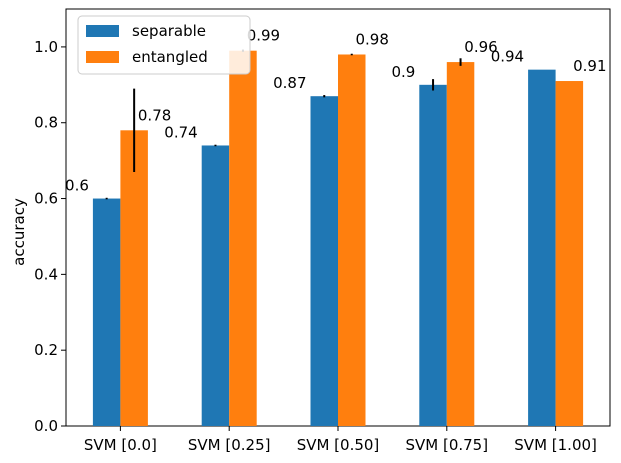  I want to click on data-label-separable-4: 0.94, so click(507, 57).